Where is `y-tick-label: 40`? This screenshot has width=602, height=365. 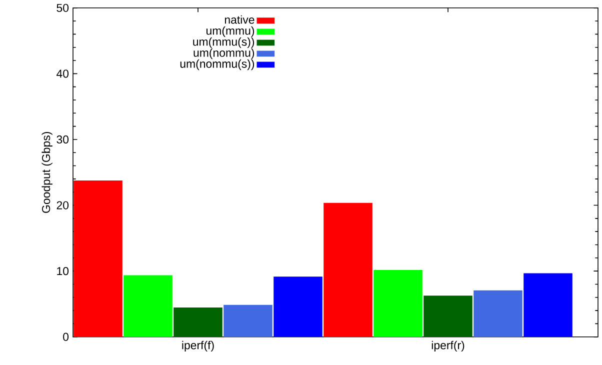 y-tick-label: 40 is located at coordinates (62, 74).